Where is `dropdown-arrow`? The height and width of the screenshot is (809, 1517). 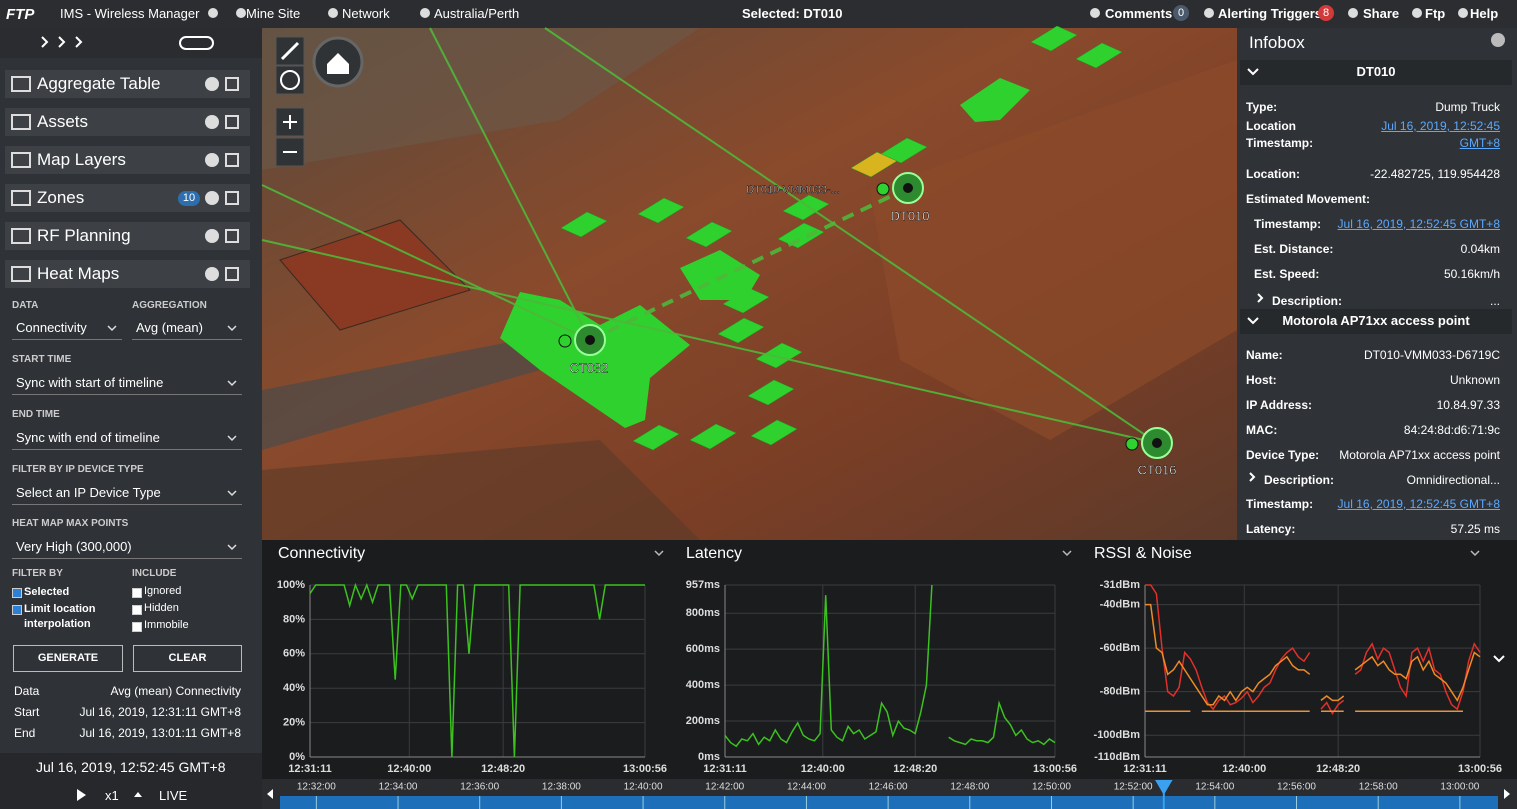
dropdown-arrow is located at coordinates (232, 438).